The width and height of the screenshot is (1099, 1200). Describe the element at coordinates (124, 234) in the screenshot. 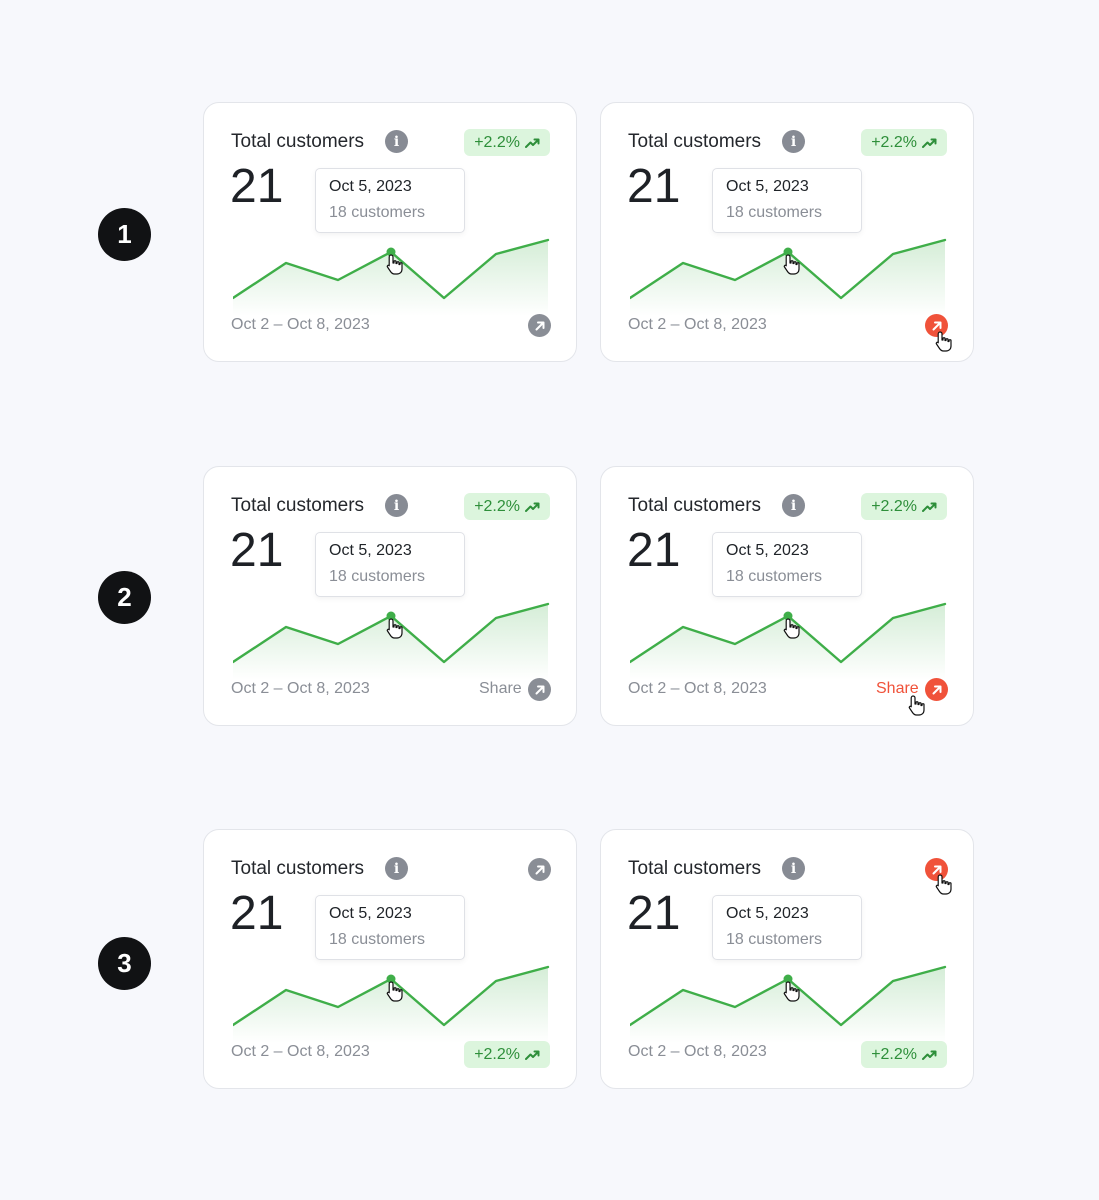

I see `step-number-1: 1` at that location.